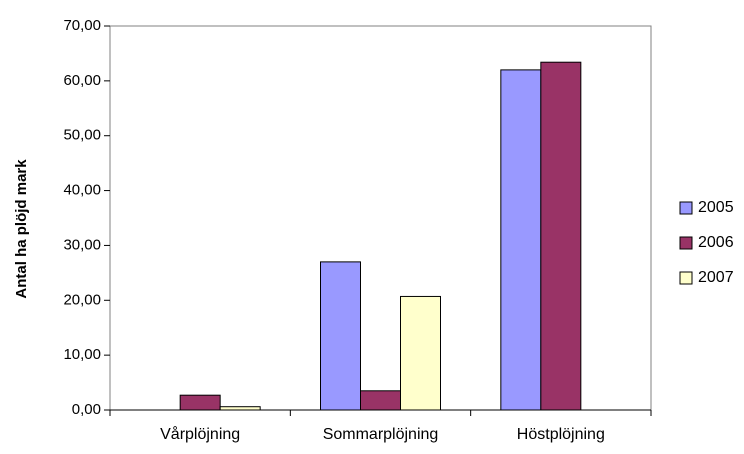 The height and width of the screenshot is (454, 744). What do you see at coordinates (686, 243) in the screenshot?
I see `legend-swatch-2006` at bounding box center [686, 243].